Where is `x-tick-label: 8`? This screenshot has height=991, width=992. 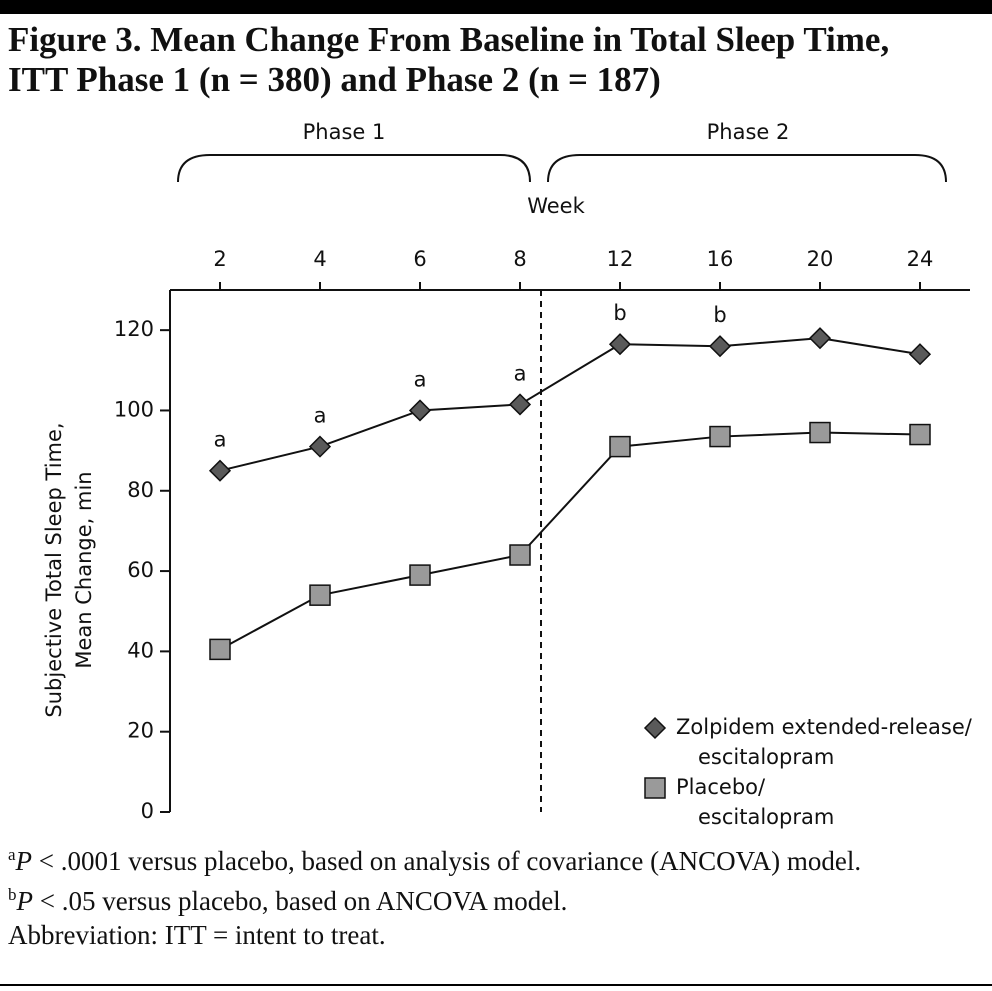
x-tick-label: 8 is located at coordinates (519, 259).